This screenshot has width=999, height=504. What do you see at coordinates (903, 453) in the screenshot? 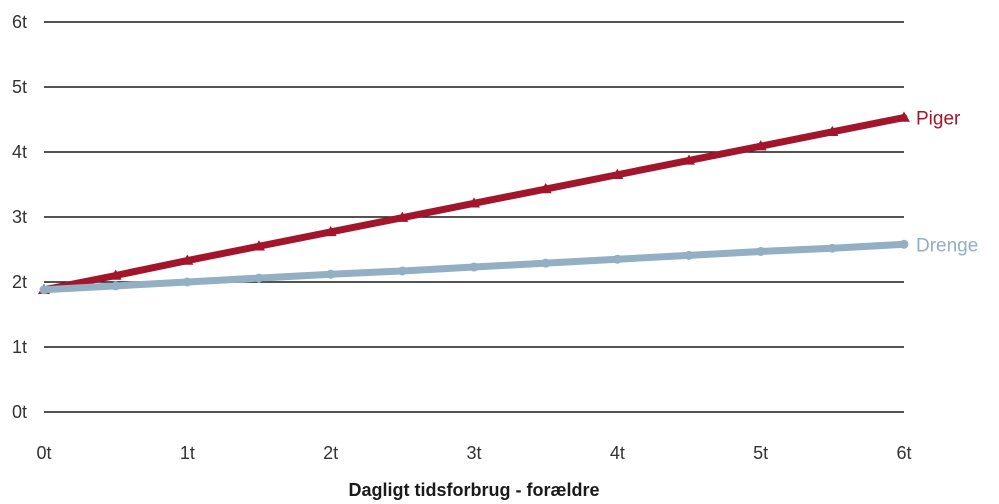
I see `x-tick-label: 6t` at bounding box center [903, 453].